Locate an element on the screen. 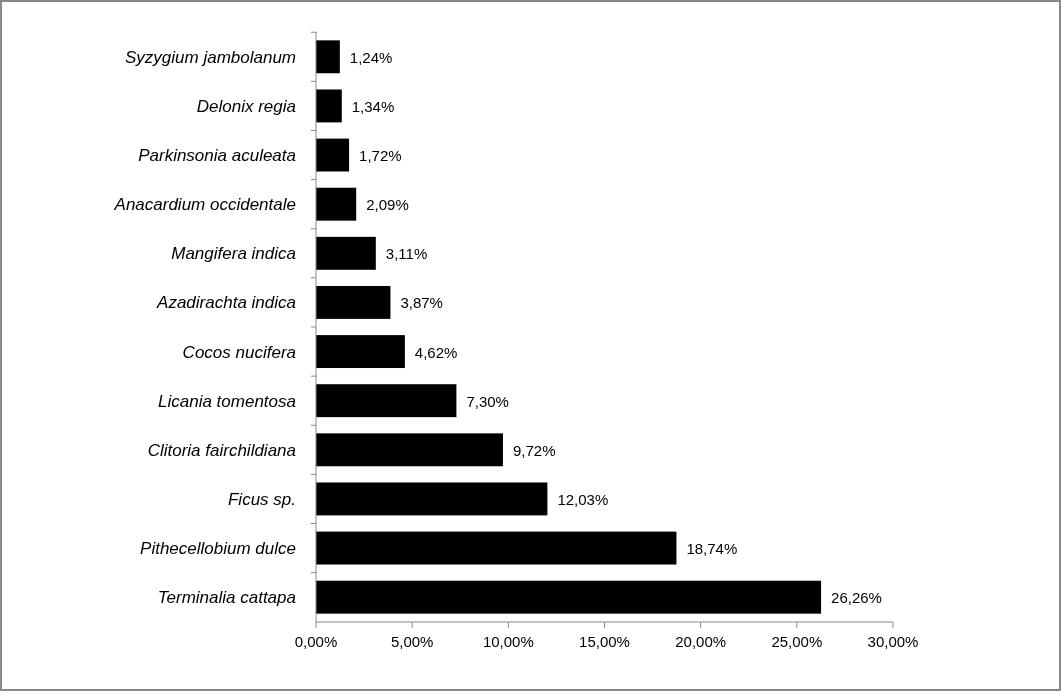 The image size is (1061, 691). y-tick-label: Terminalia cattapa is located at coordinates (226, 598).